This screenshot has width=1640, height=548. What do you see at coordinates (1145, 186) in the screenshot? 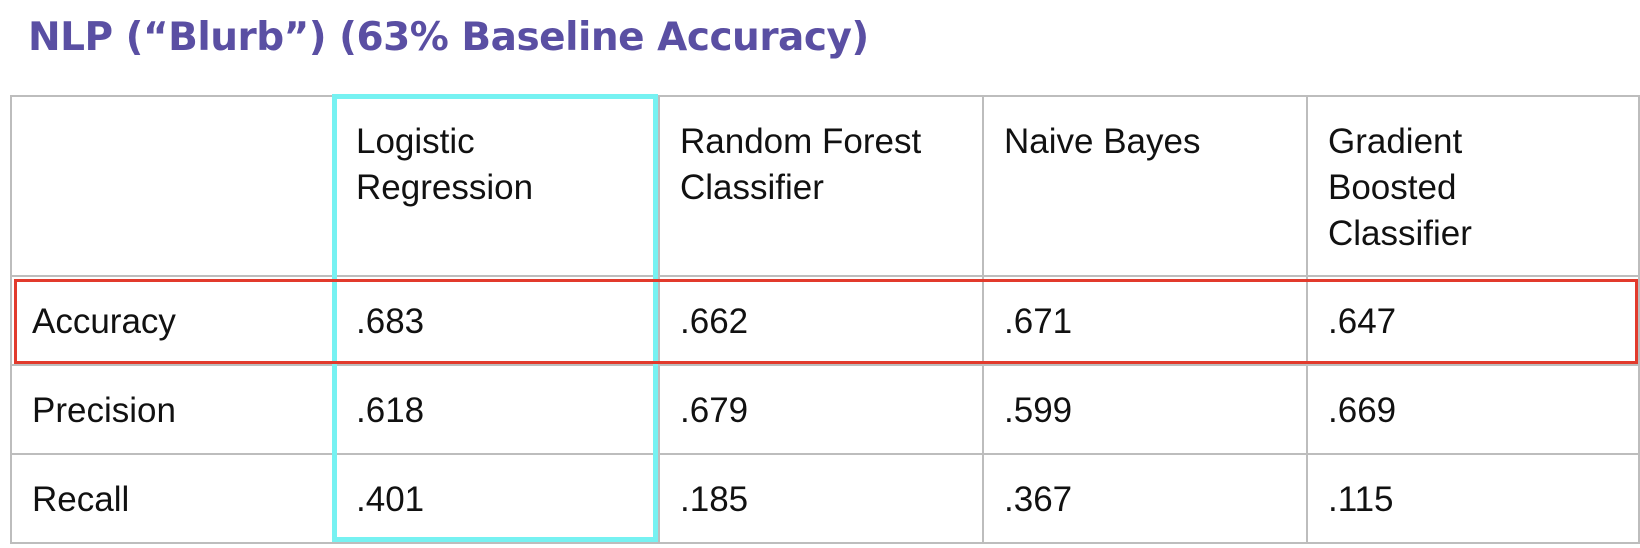
I see `header-cell-naive-bayes: Naive Bayes` at bounding box center [1145, 186].